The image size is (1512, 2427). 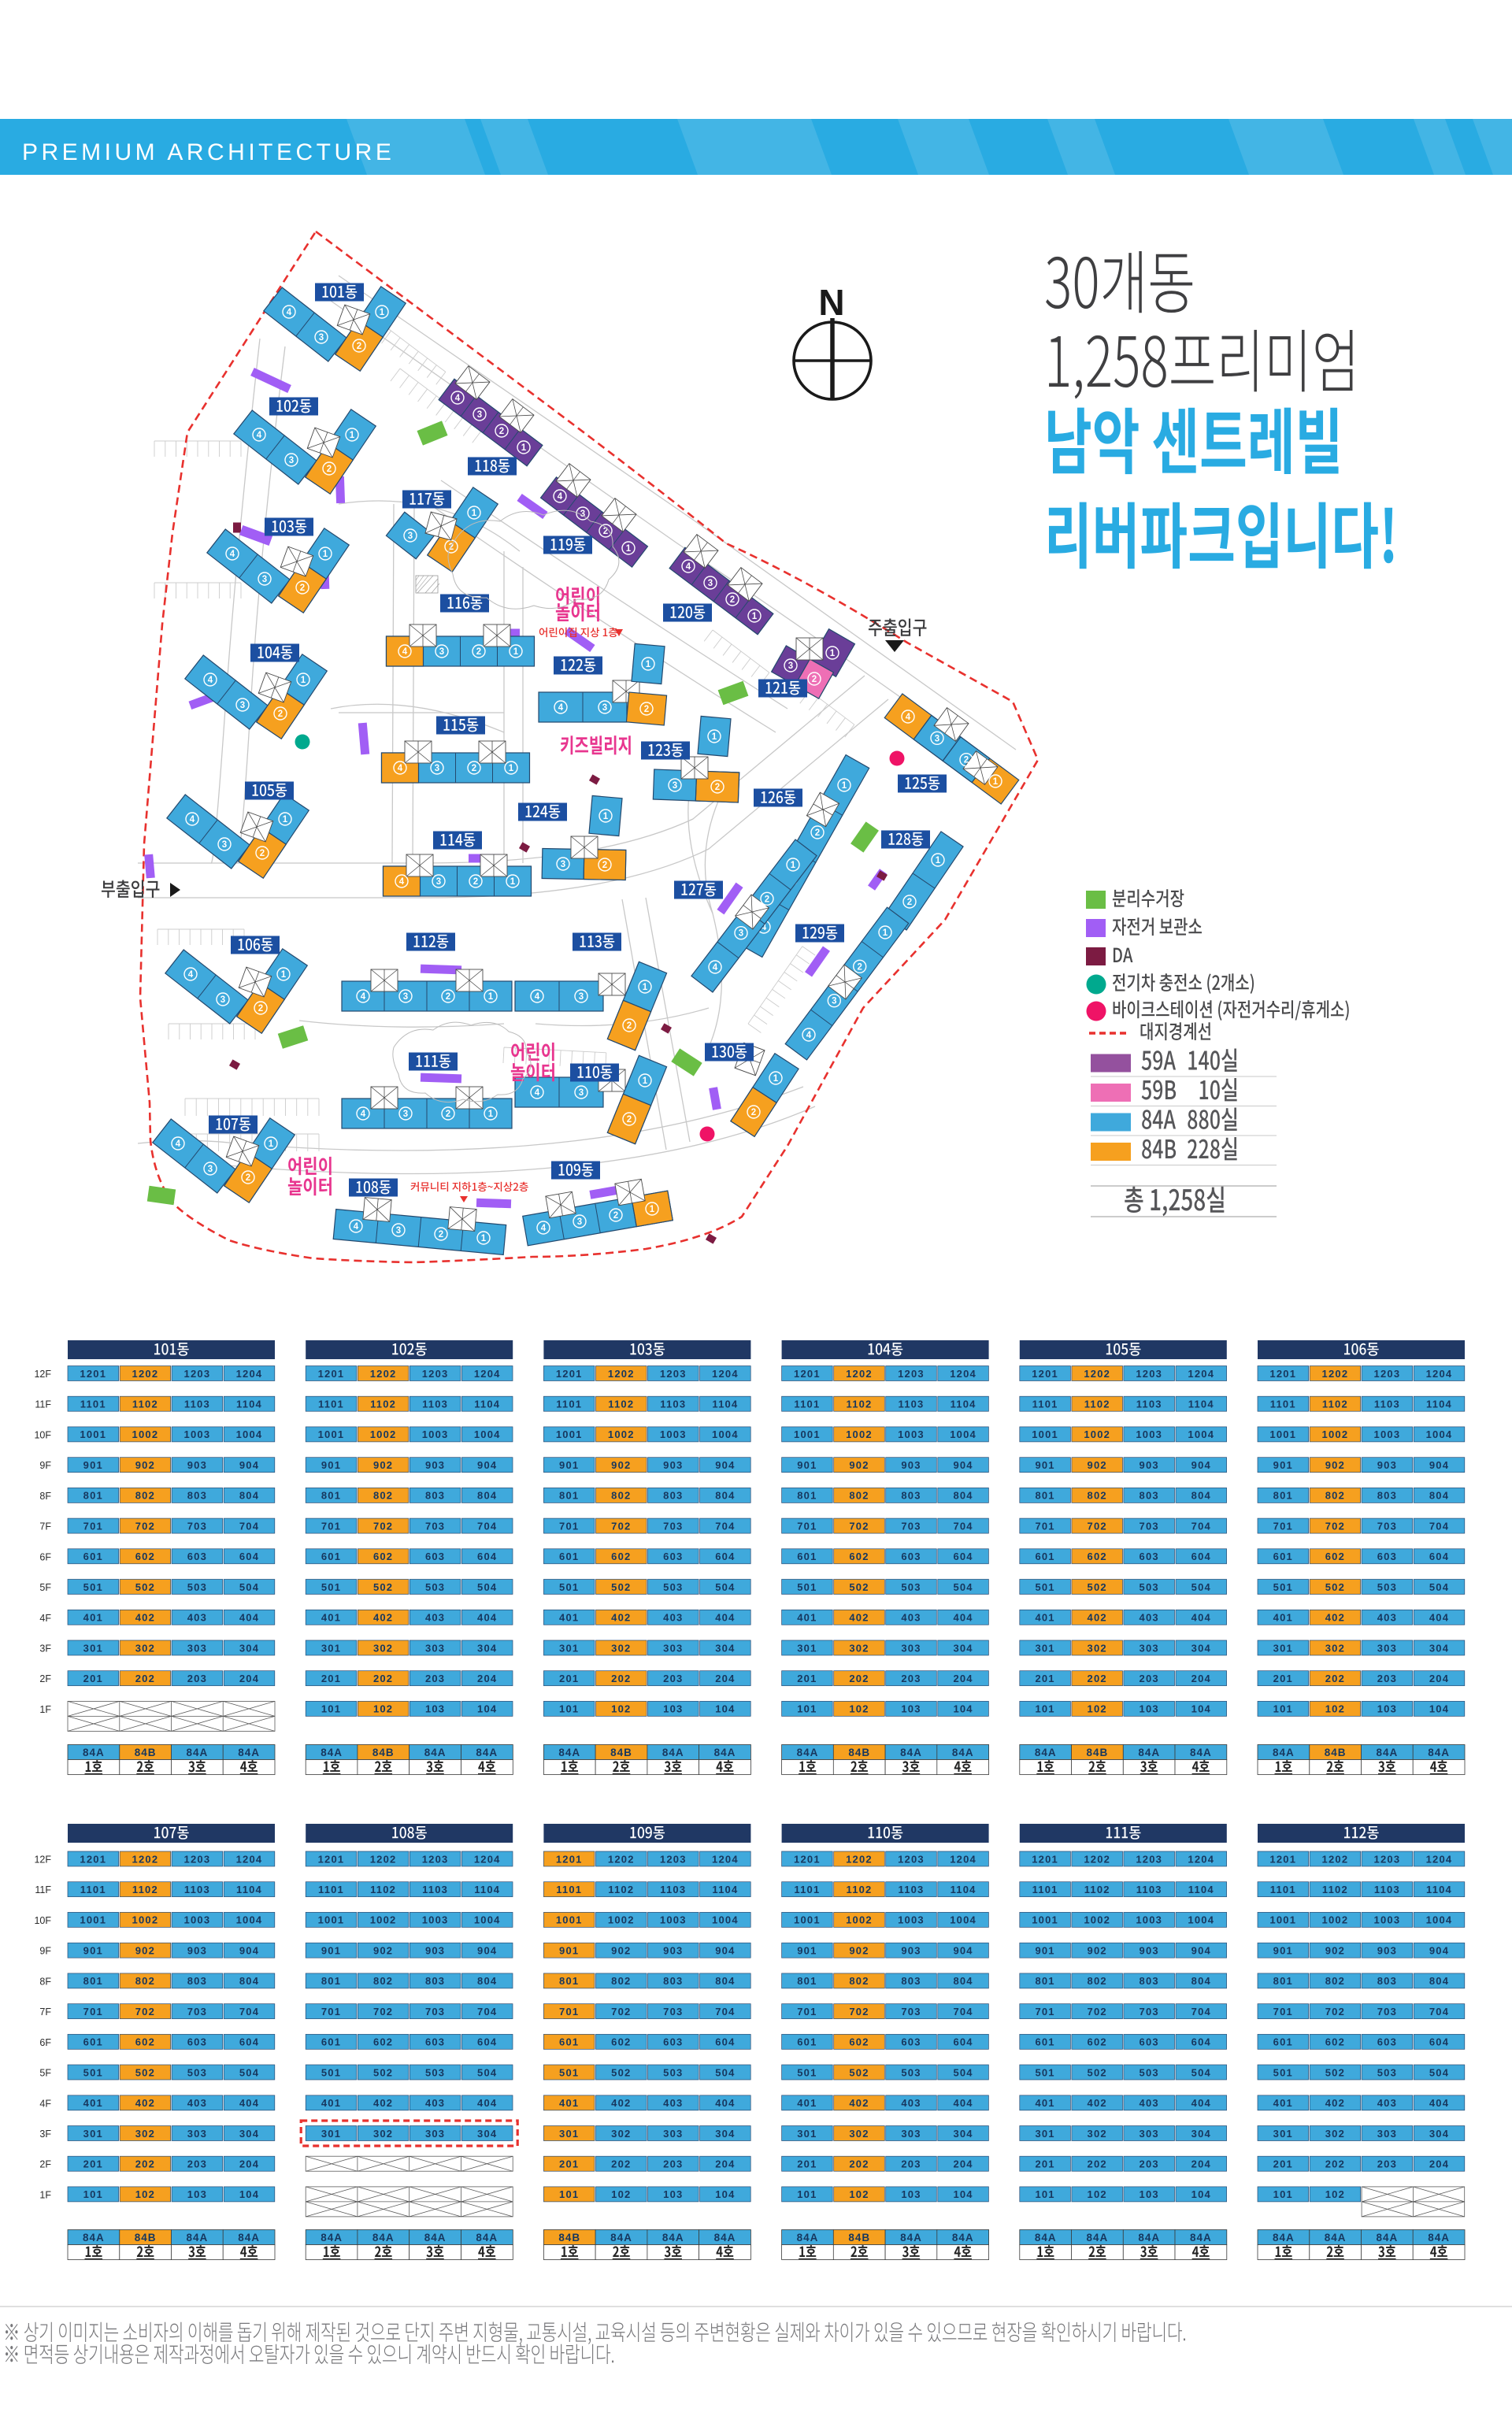 What do you see at coordinates (1283, 1678) in the screenshot?
I see `svg-text: 201` at bounding box center [1283, 1678].